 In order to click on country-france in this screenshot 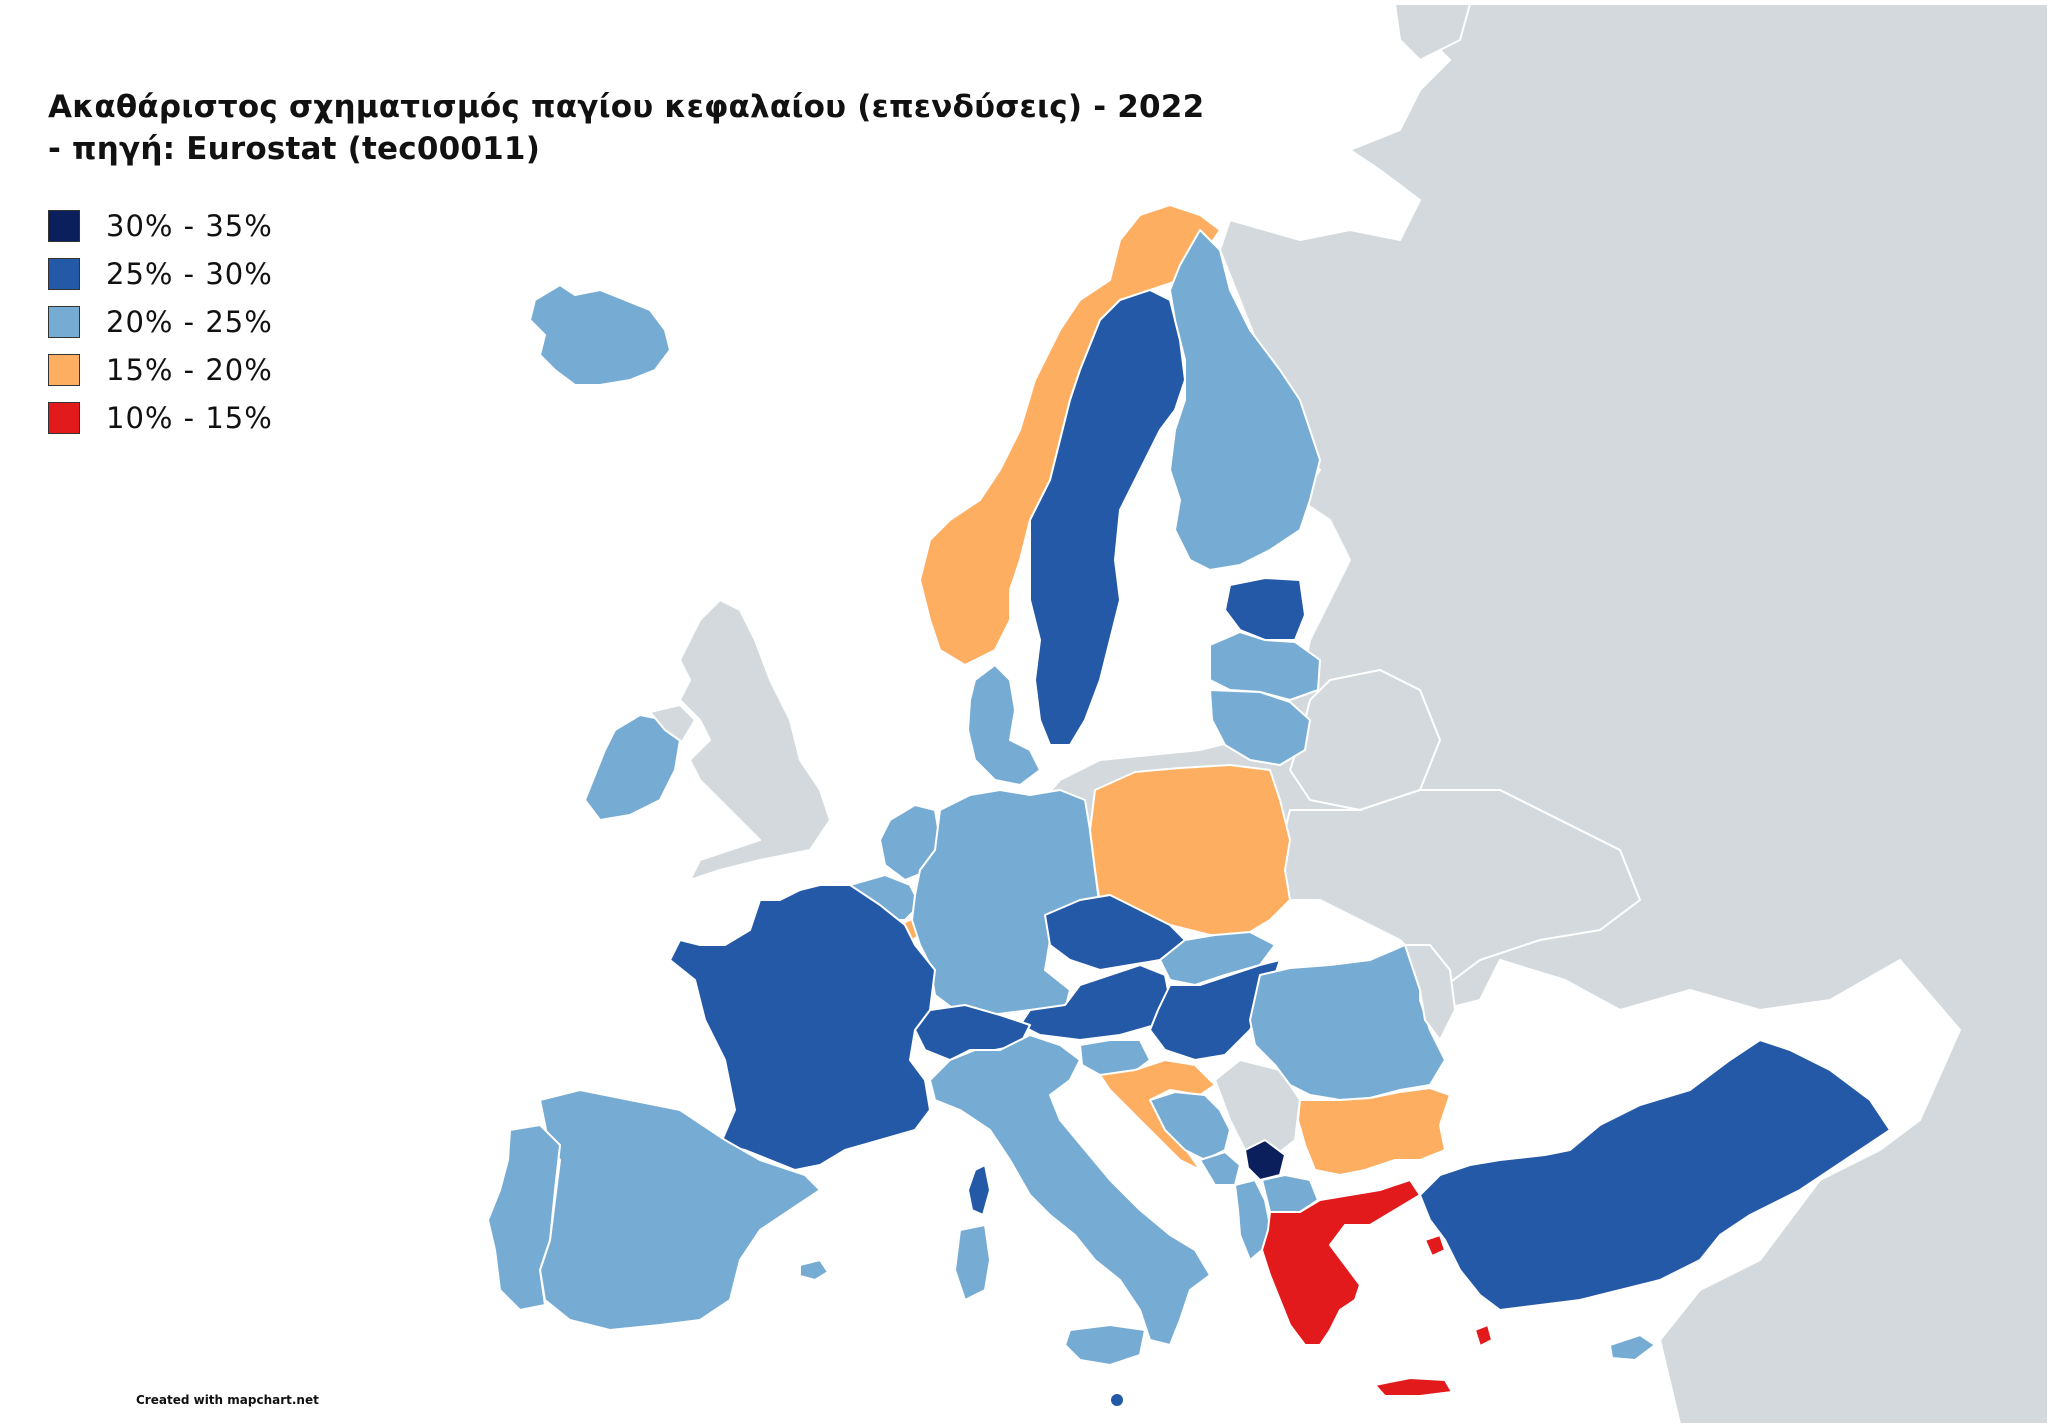, I will do `click(802, 1027)`.